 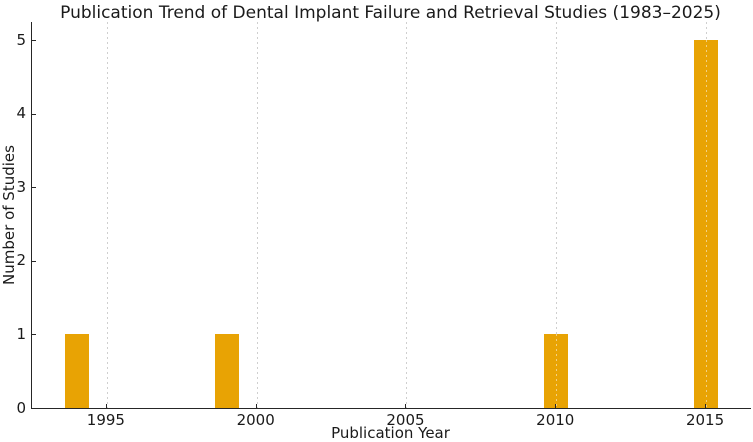 I want to click on x-tick-label: 2000, so click(x=255, y=420).